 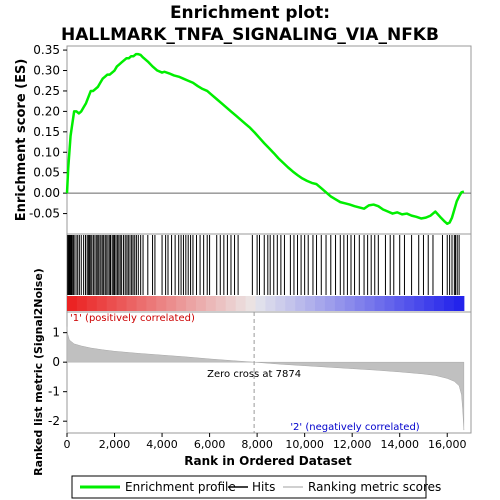 What do you see at coordinates (250, 35) in the screenshot?
I see `chart-title-line2: HALLMARK_TNFA_SIGNALING_VIA_NFKB` at bounding box center [250, 35].